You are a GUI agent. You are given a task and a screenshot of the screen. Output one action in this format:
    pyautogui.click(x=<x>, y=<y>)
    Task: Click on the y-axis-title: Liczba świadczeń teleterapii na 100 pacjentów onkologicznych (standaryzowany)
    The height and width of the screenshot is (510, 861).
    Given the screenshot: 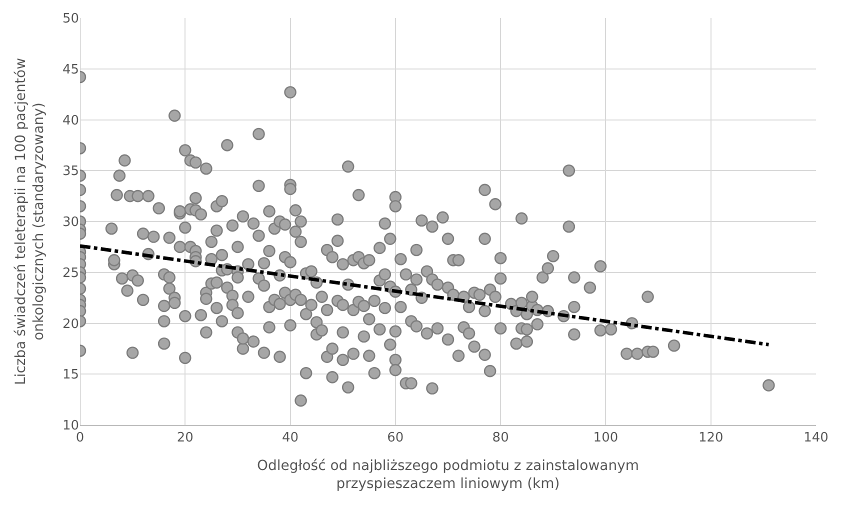 What is the action you would take?
    pyautogui.click(x=30, y=222)
    